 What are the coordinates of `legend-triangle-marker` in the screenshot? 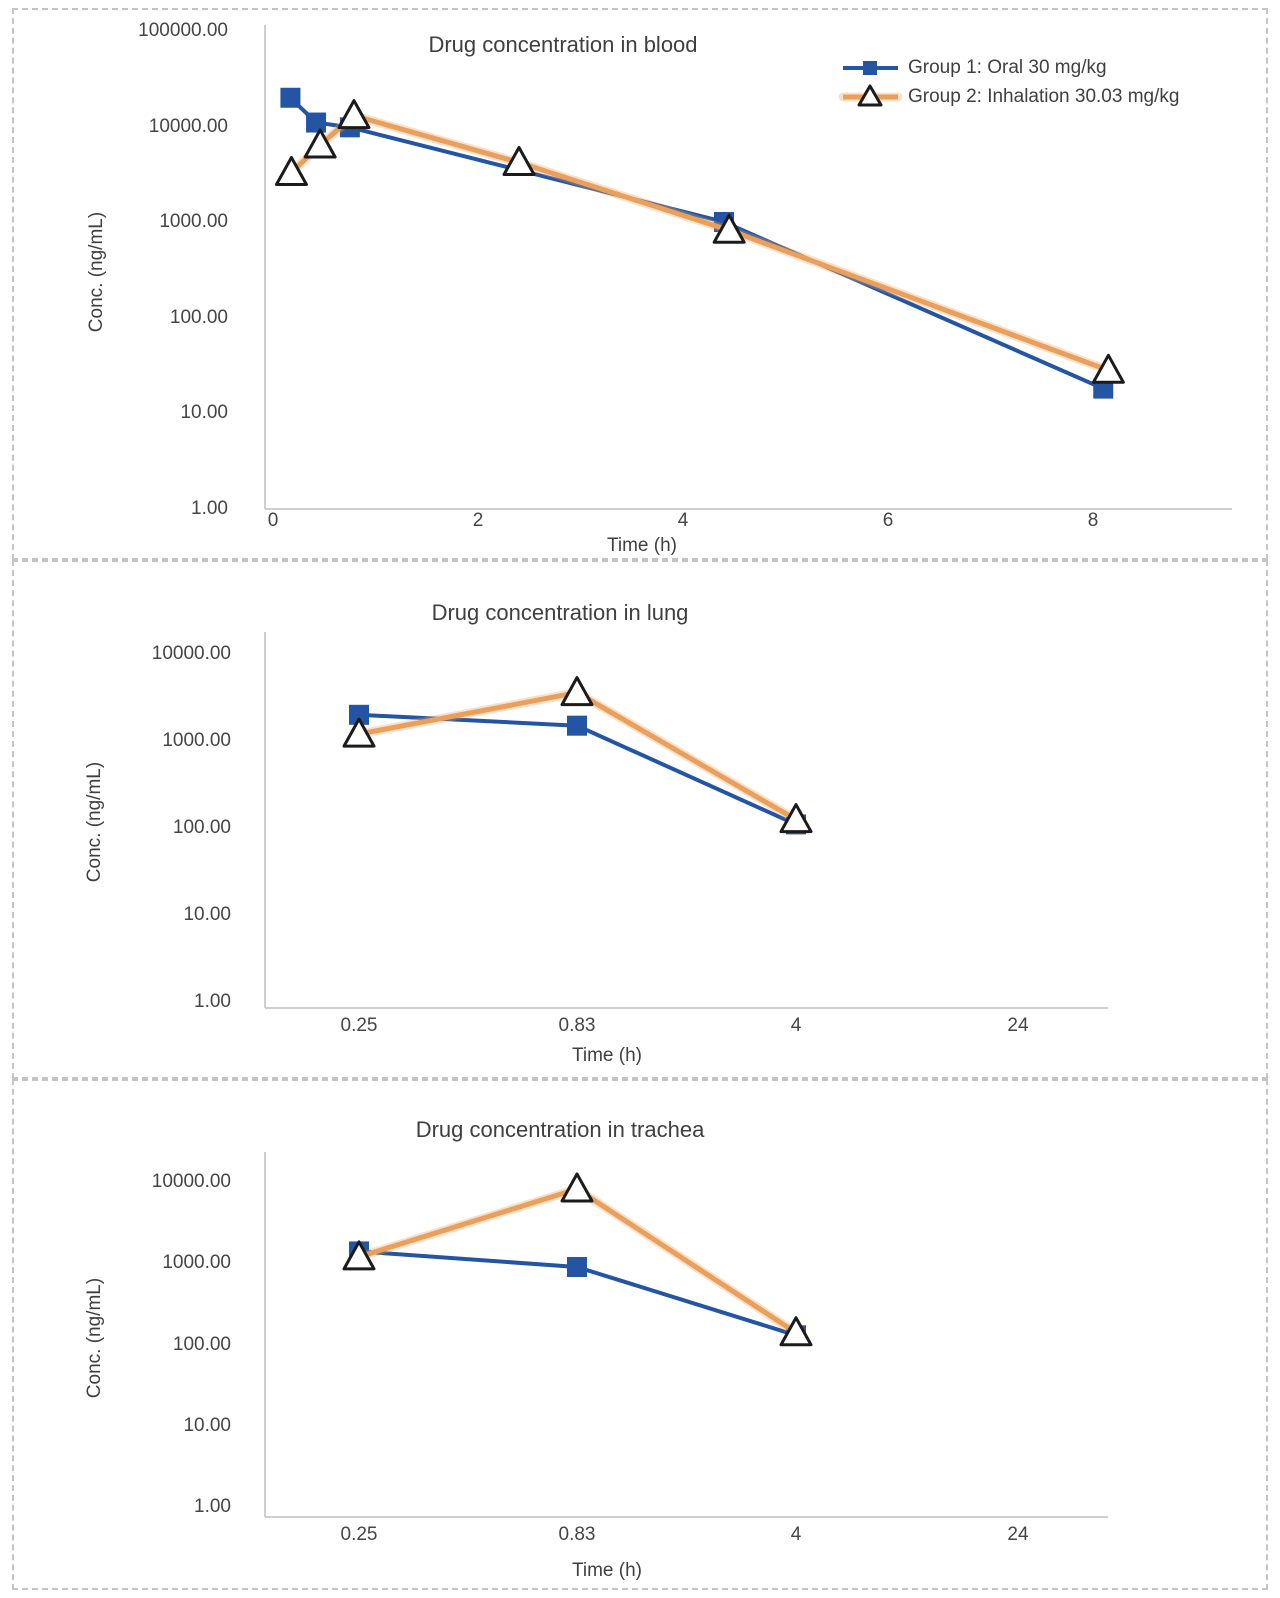 It's located at (870, 95).